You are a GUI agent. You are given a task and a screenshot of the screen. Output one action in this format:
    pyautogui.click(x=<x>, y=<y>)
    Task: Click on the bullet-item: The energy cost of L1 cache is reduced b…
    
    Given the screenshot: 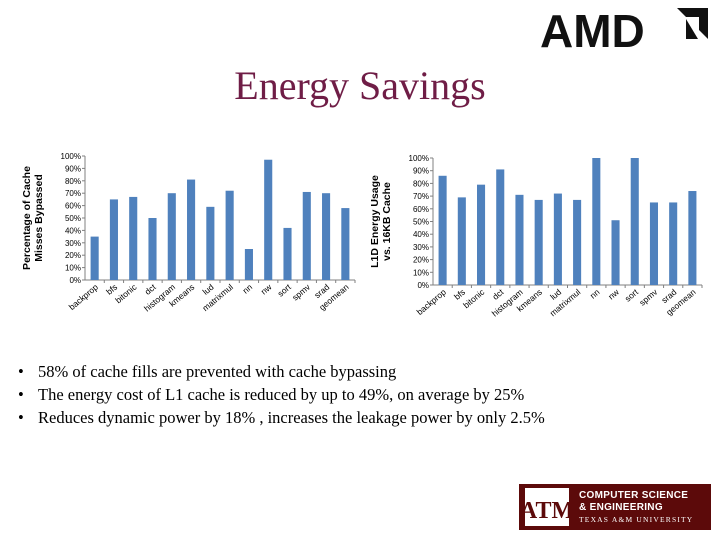 What is the action you would take?
    pyautogui.click(x=364, y=394)
    